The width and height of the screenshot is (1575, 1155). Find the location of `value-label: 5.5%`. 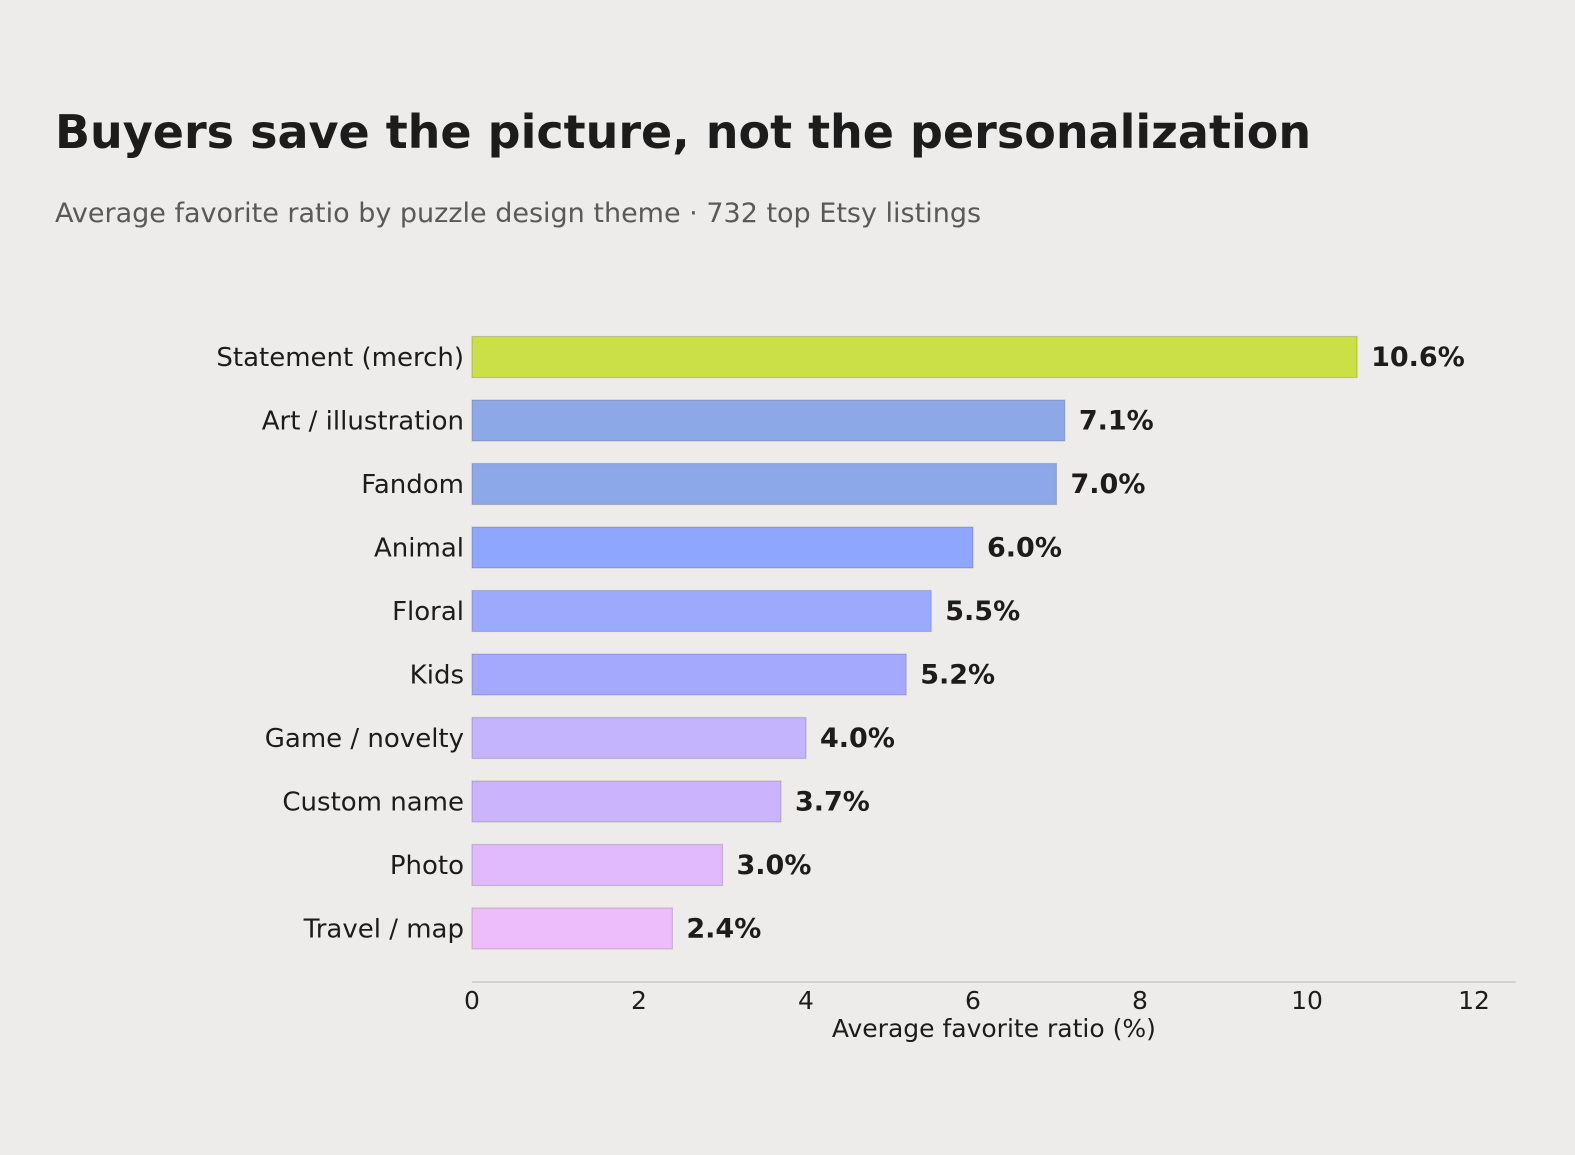

value-label: 5.5% is located at coordinates (982, 611).